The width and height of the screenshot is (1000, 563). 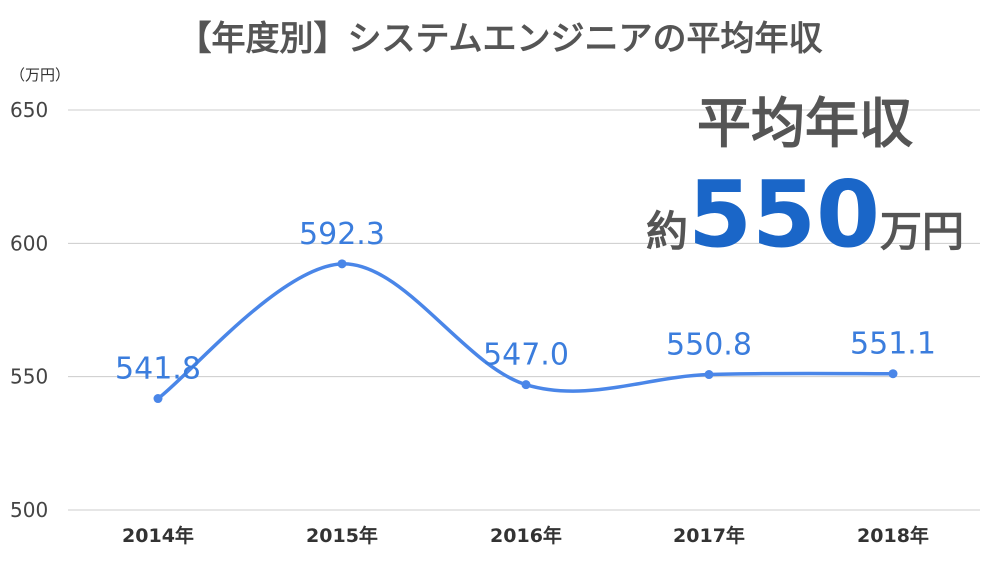 I want to click on annotation-unit: 万円, so click(x=922, y=231).